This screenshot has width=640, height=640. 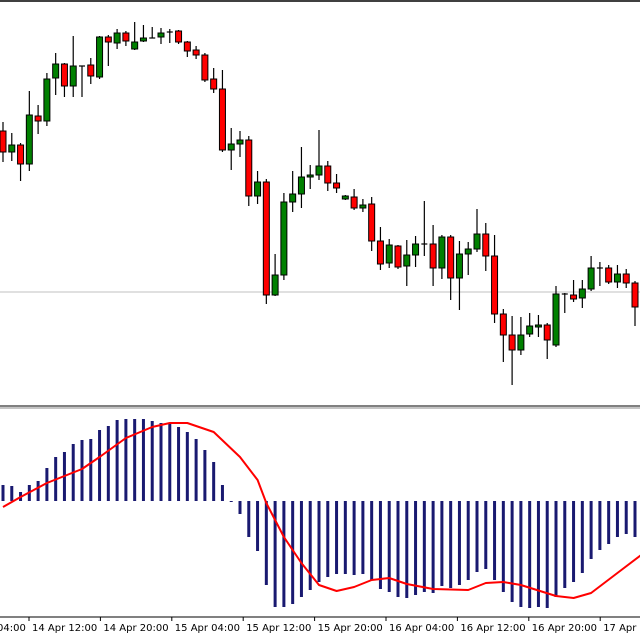 I want to click on time-tick-label: 16 Apr 20:00, so click(x=564, y=628).